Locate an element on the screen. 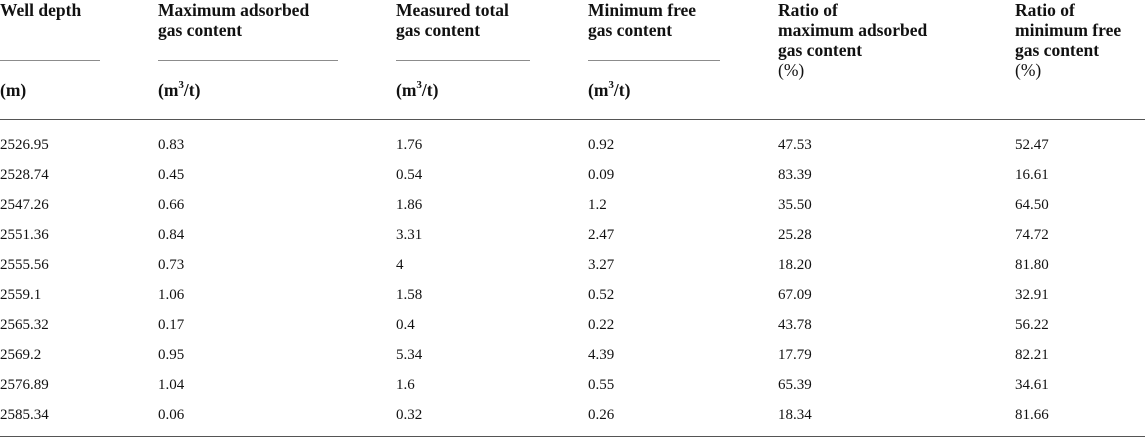 This screenshot has width=1145, height=438. header-max-adsorbed: Maximum adsorbed gas content is located at coordinates (233, 20).